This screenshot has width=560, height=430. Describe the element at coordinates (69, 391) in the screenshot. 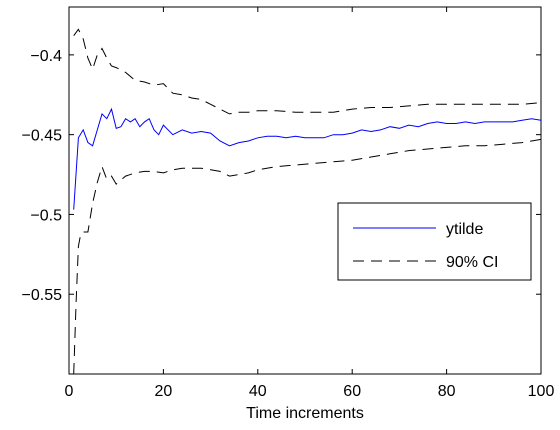

I see `x-tick-label: 0` at that location.